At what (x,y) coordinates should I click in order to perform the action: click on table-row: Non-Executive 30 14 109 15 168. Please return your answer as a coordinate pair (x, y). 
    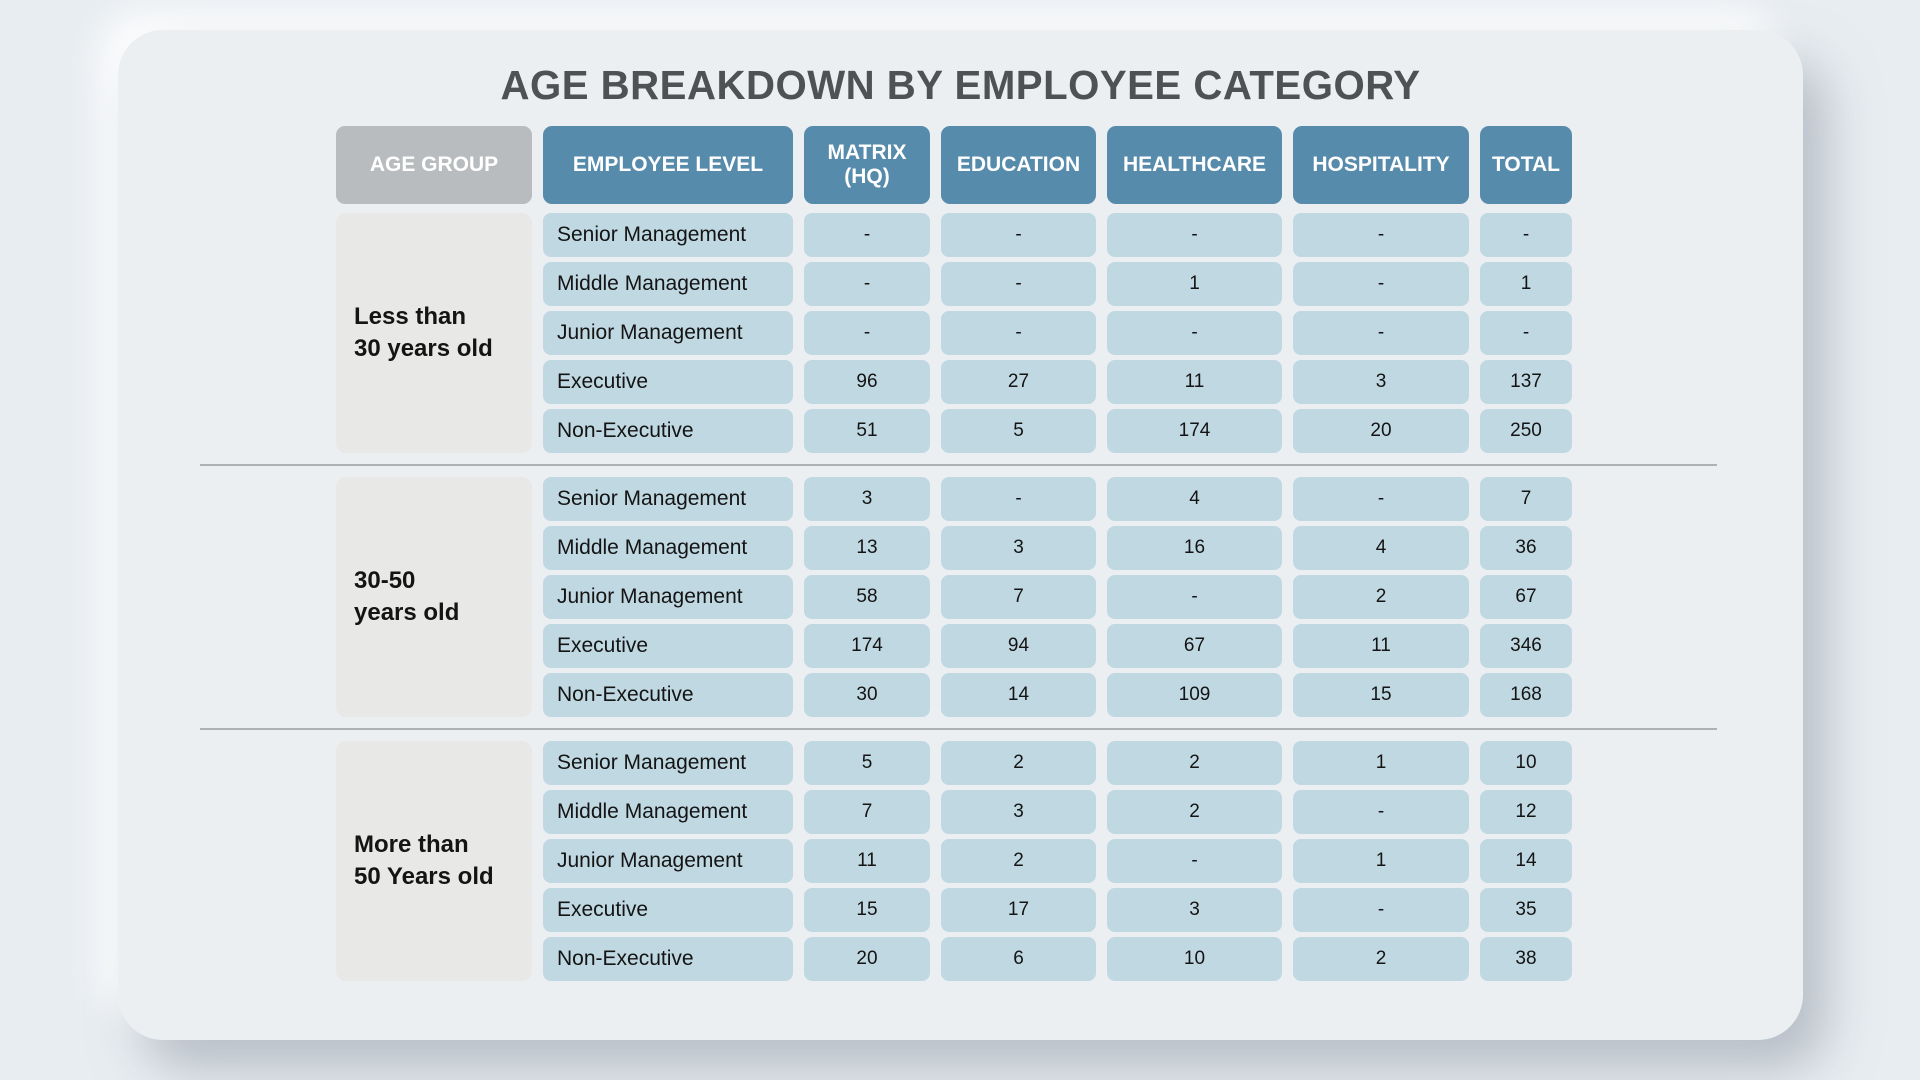
    Looking at the image, I should click on (1057, 695).